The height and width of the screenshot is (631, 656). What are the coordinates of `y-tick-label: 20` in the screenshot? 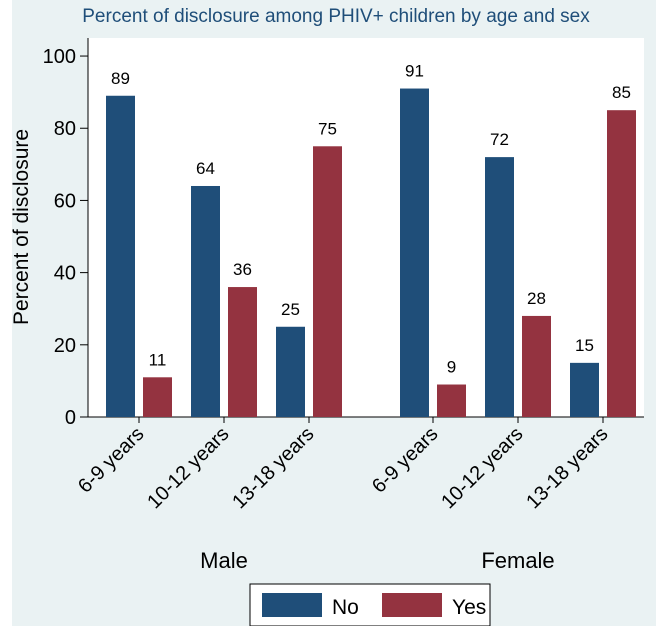 It's located at (65, 346).